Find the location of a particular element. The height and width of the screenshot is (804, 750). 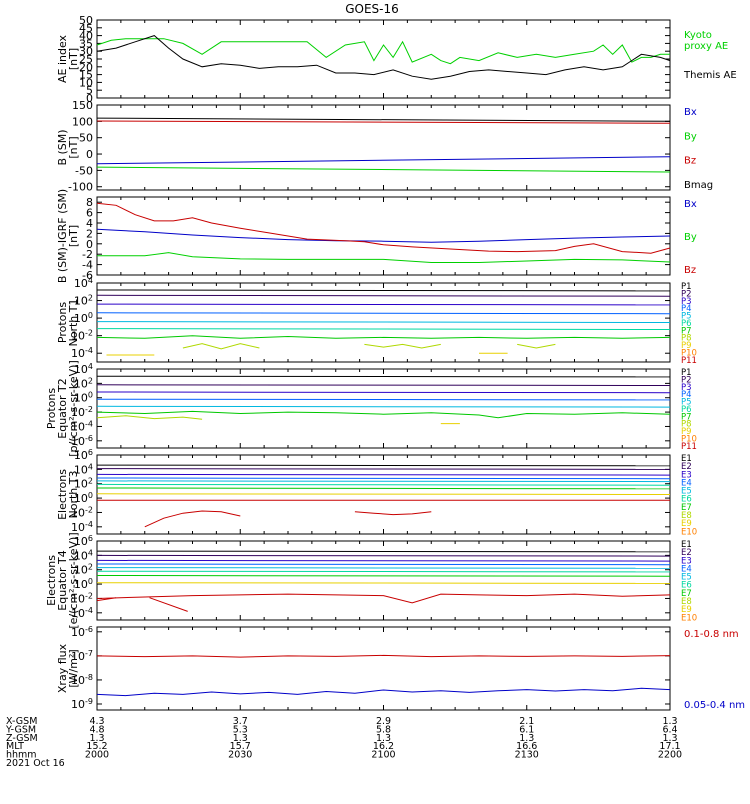

channel-legend-e2: E2 is located at coordinates (686, 467).